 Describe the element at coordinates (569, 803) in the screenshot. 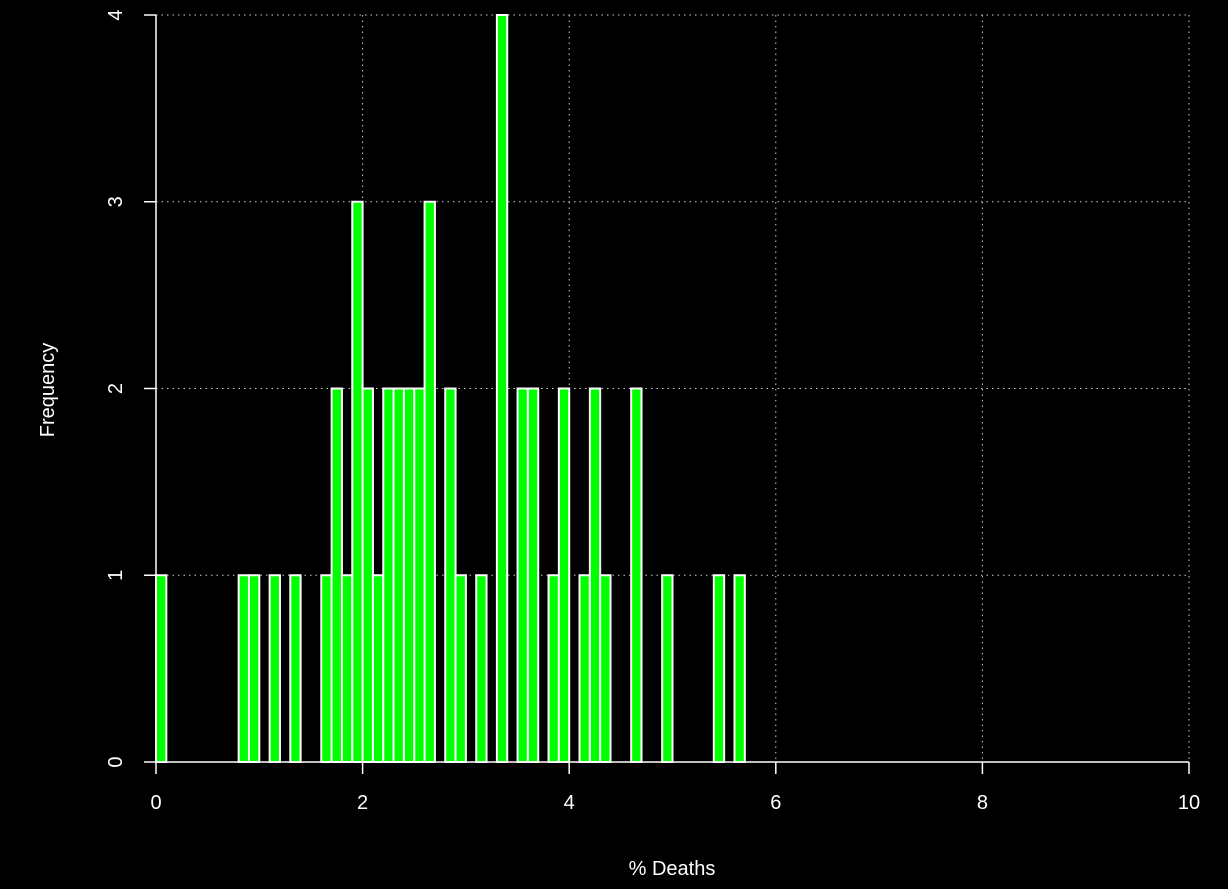

I see `x-tick-label: 4` at that location.